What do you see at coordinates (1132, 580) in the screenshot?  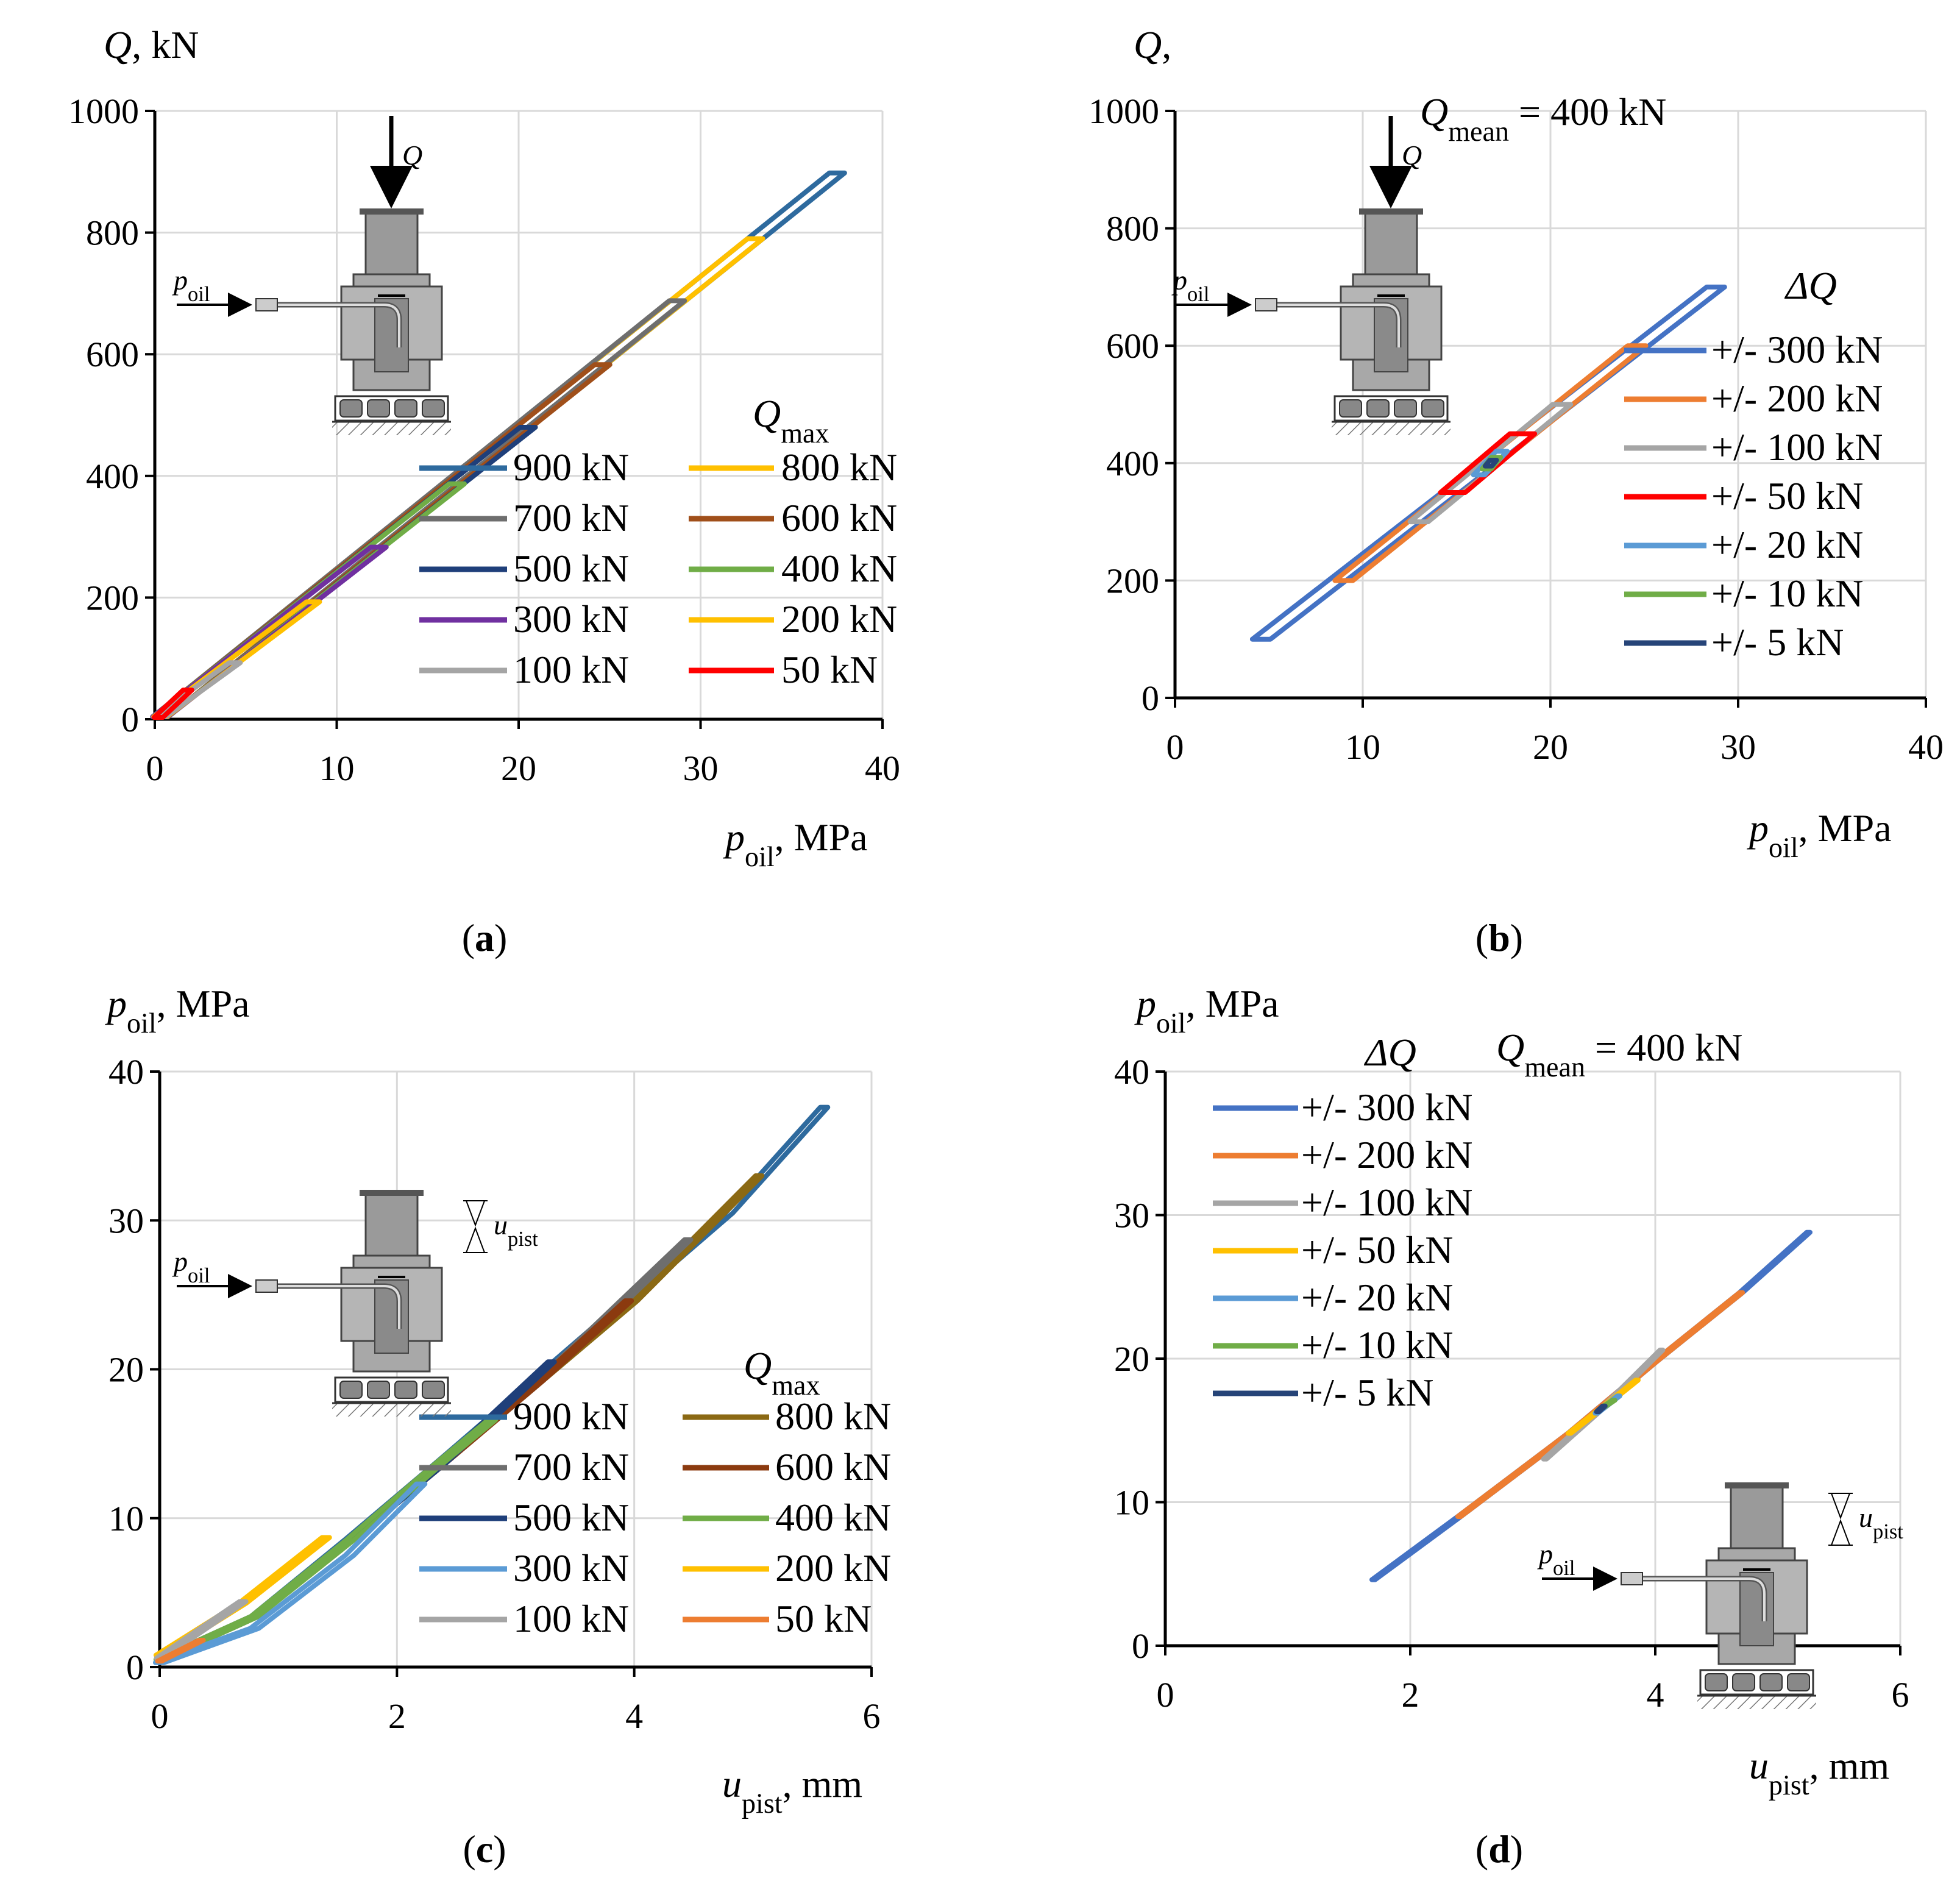 I see `y-tick-label: 200` at bounding box center [1132, 580].